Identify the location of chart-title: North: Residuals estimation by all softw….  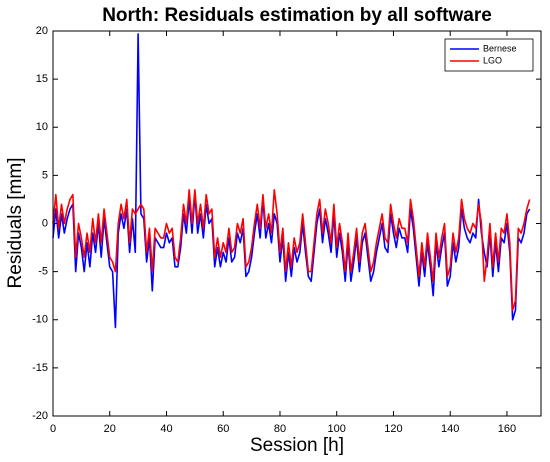
(297, 15).